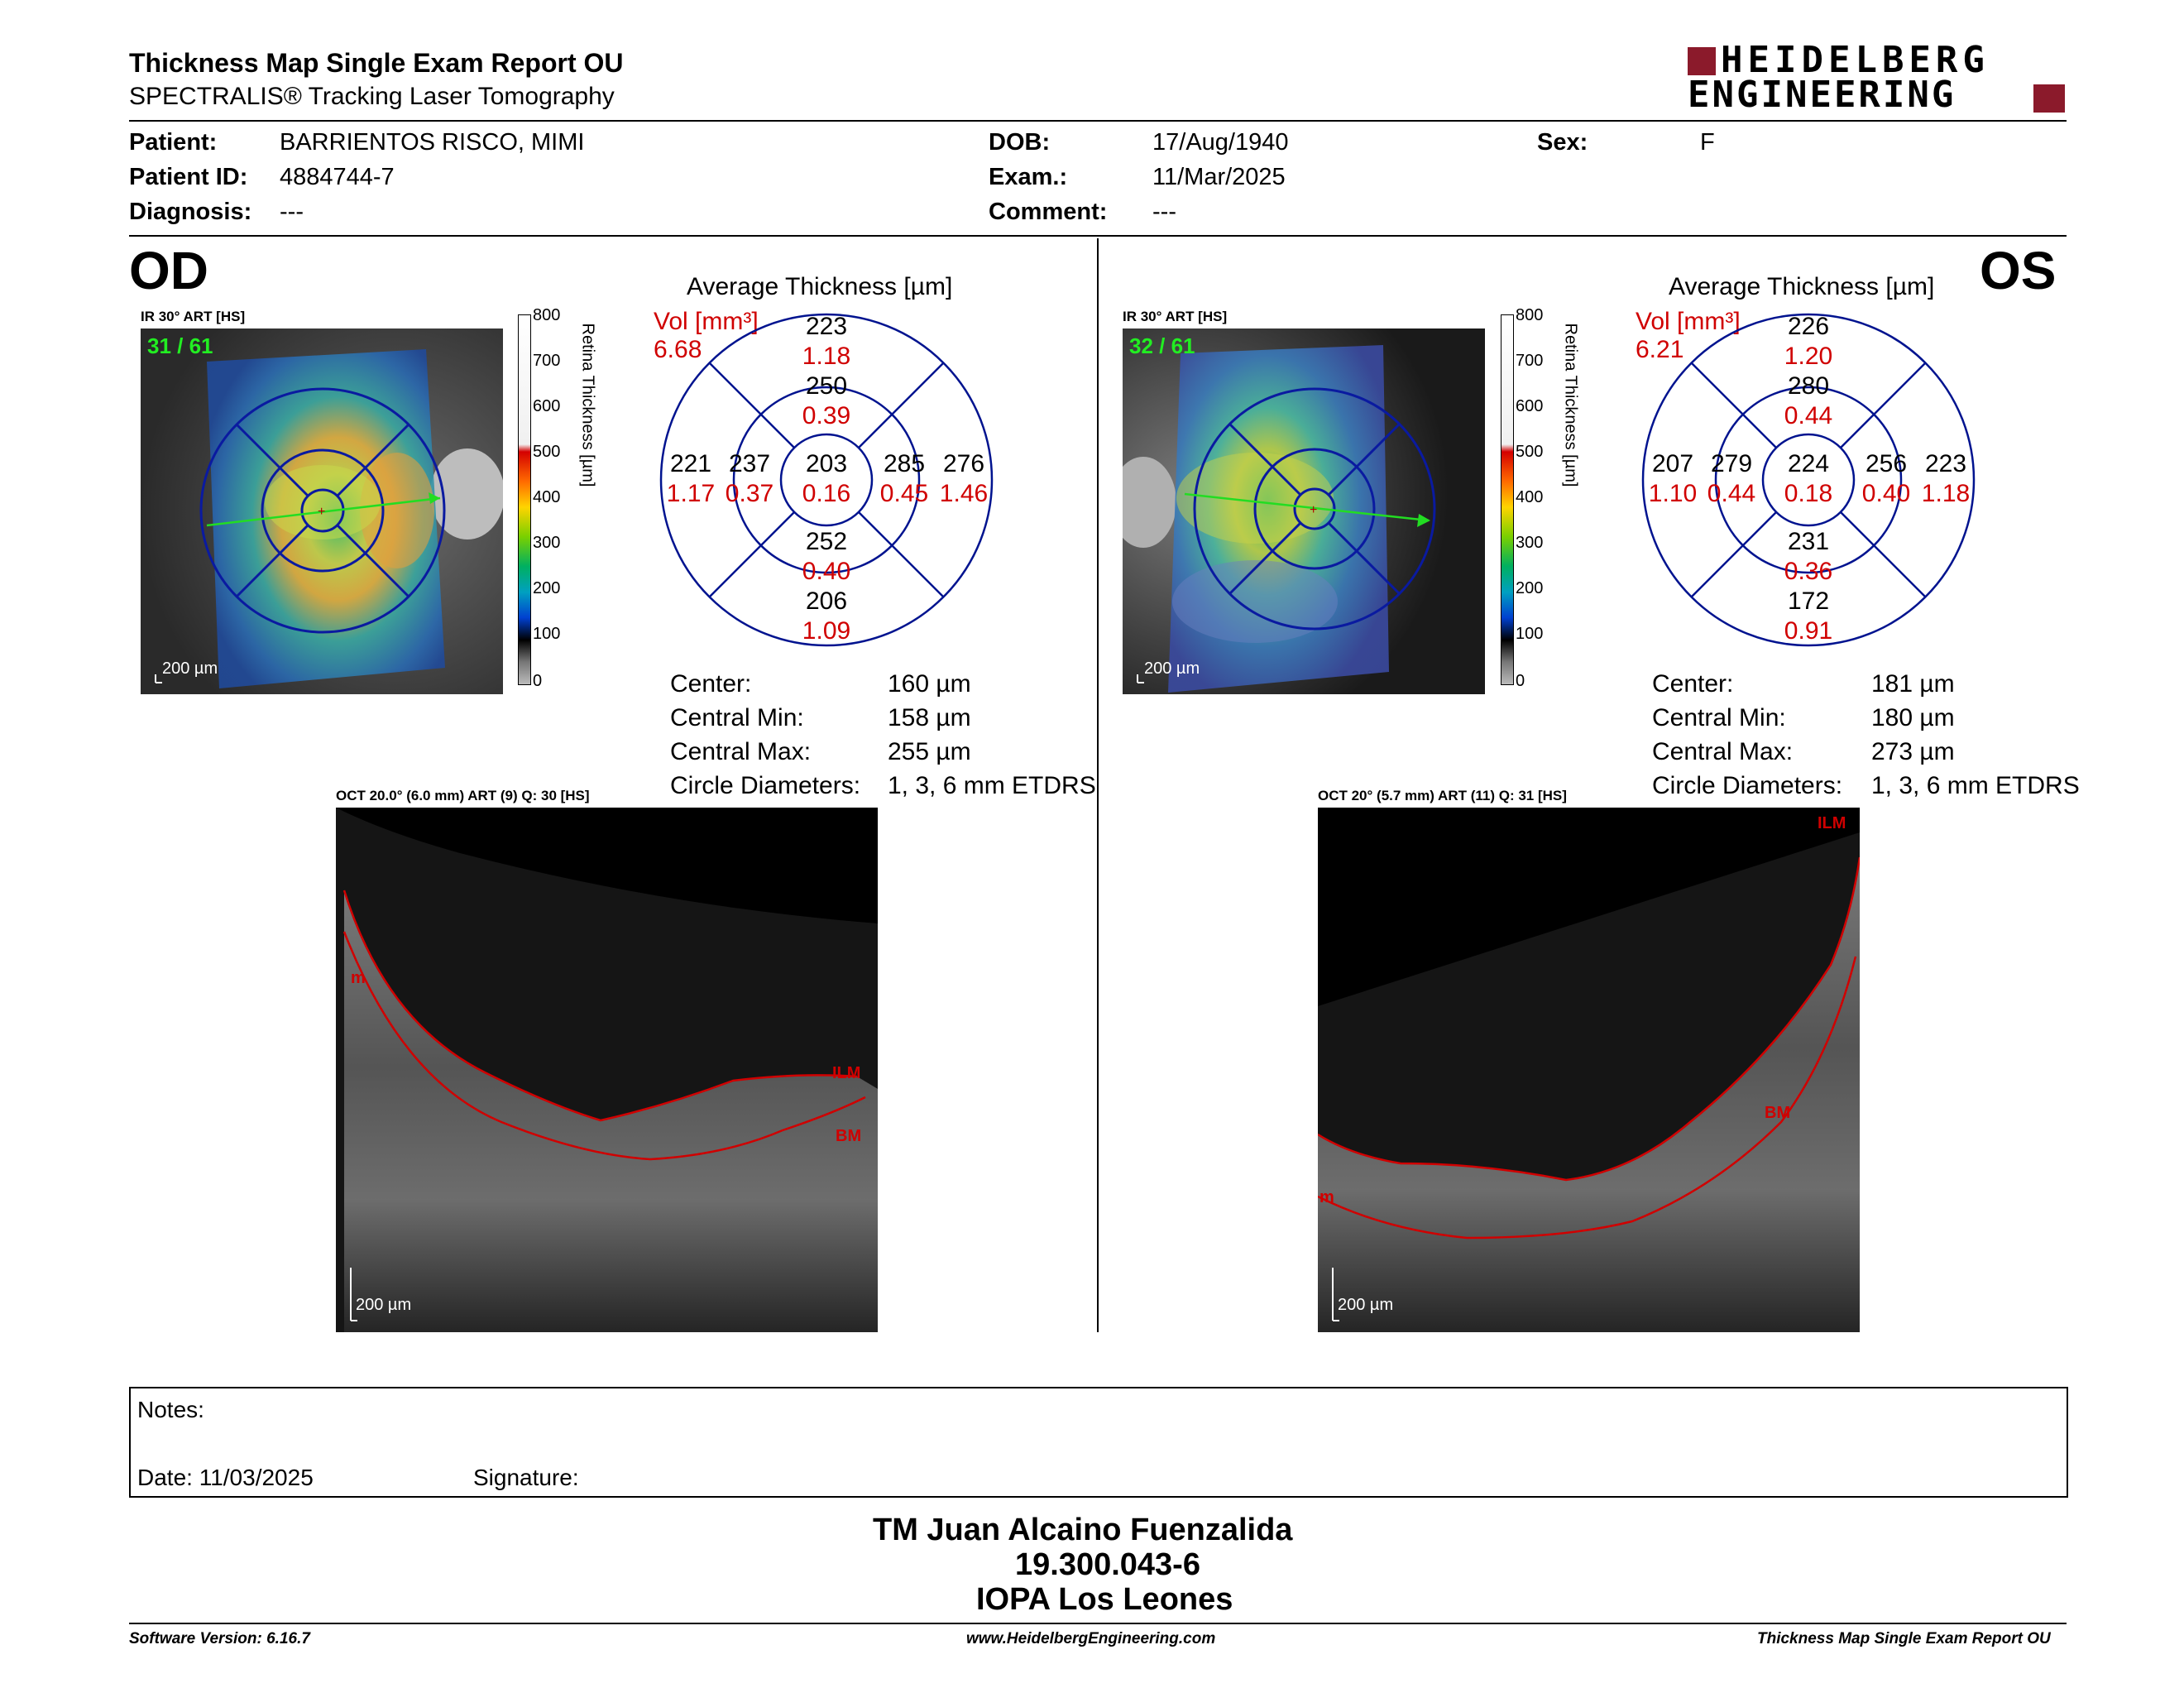  What do you see at coordinates (1098, 236) in the screenshot?
I see `info-rule` at bounding box center [1098, 236].